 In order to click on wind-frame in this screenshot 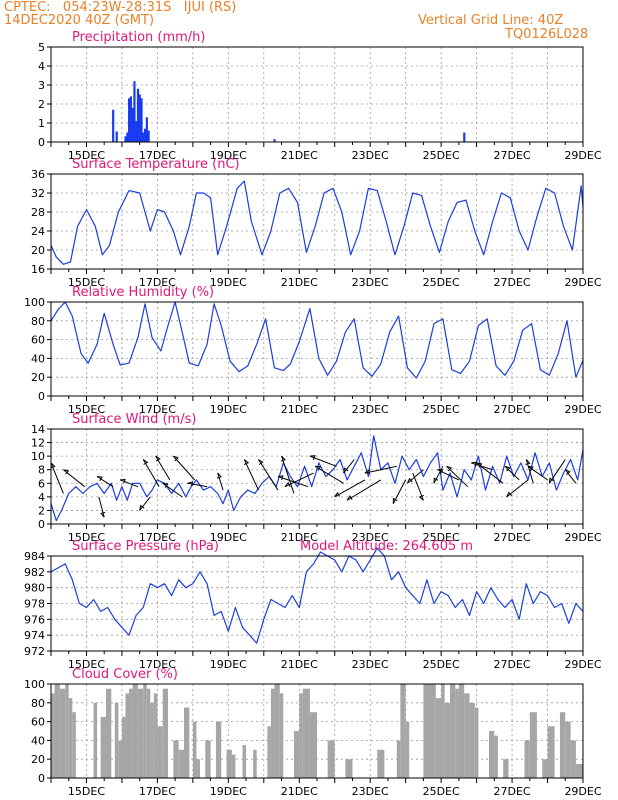, I will do `click(317, 476)`.